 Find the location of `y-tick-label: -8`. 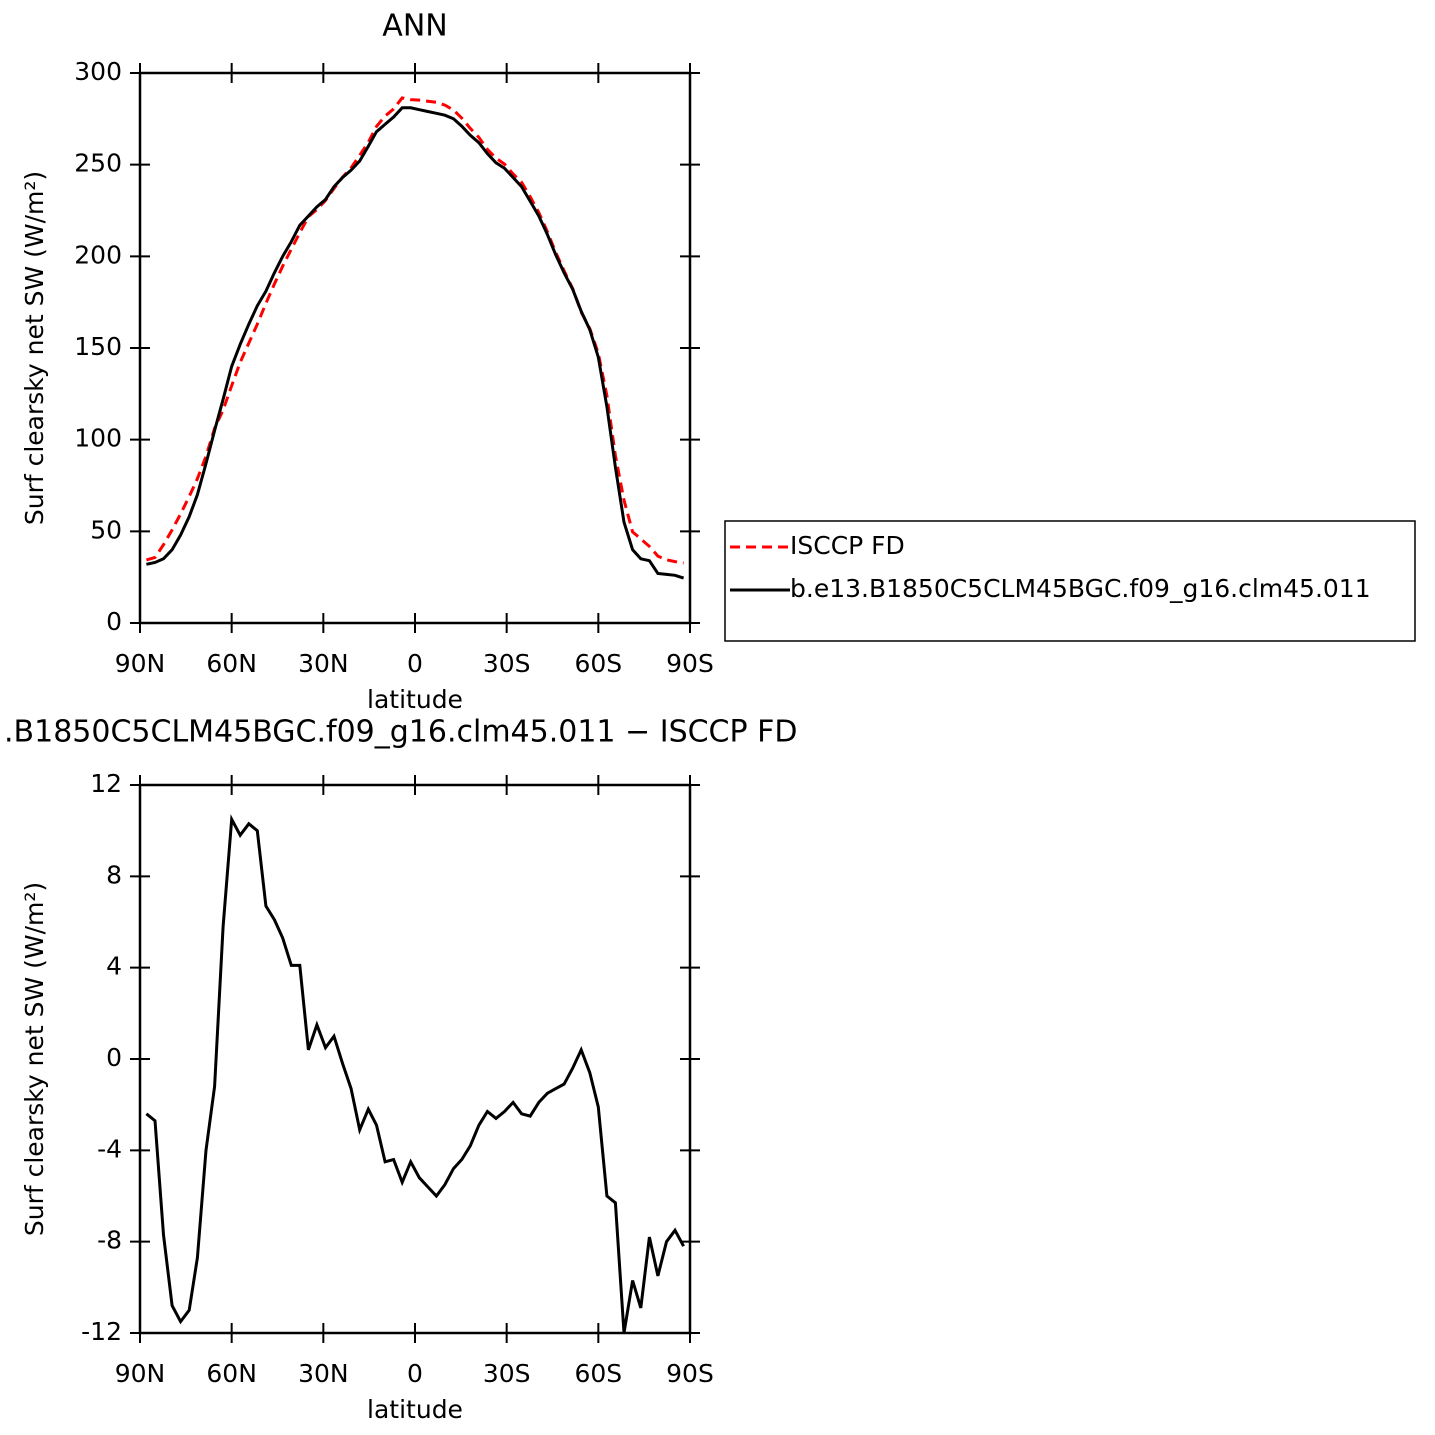

y-tick-label: -8 is located at coordinates (109, 1240).